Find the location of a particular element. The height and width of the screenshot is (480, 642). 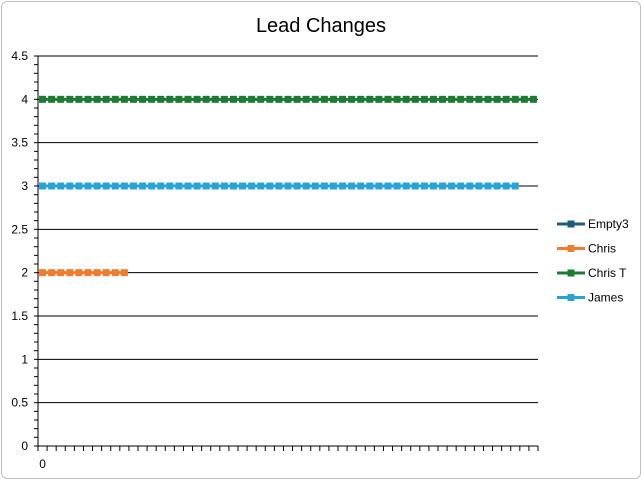

legend-label: Empty3 is located at coordinates (608, 224).